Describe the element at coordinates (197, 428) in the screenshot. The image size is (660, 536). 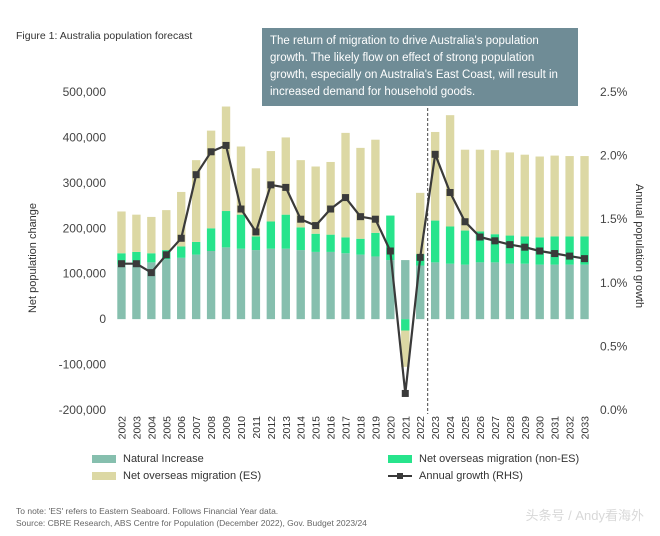
I see `x-tick-label-2007: 2007` at that location.